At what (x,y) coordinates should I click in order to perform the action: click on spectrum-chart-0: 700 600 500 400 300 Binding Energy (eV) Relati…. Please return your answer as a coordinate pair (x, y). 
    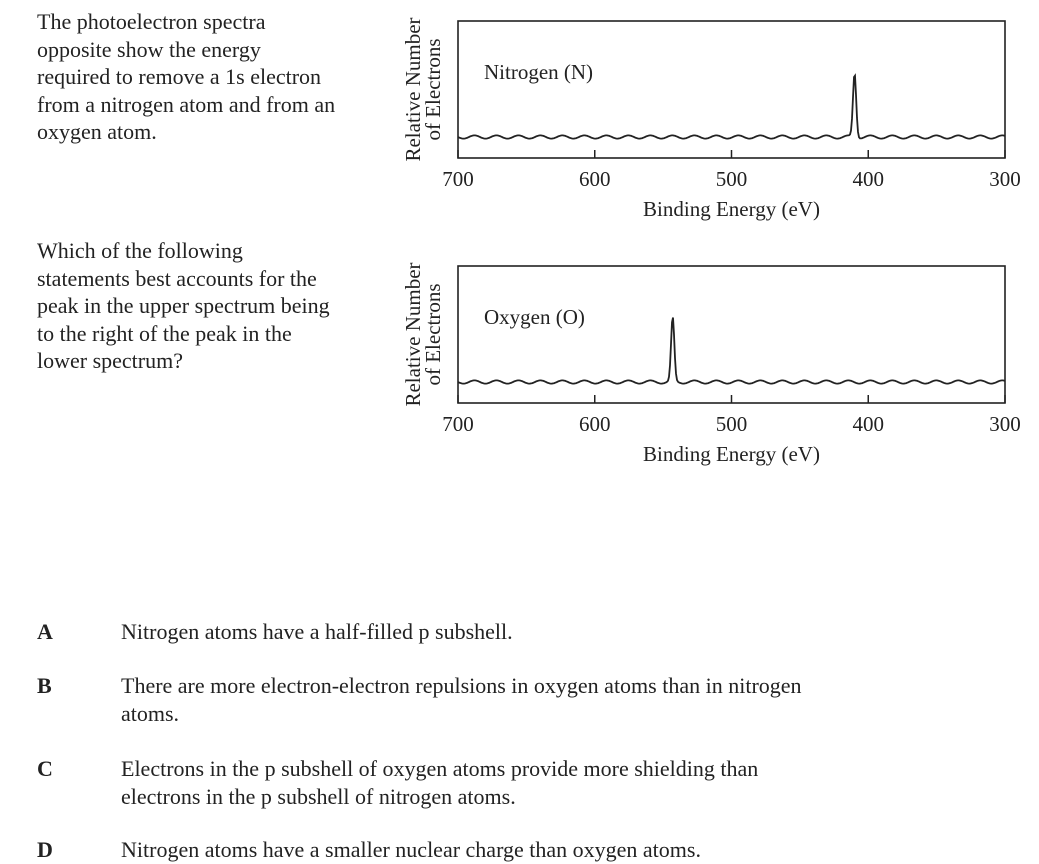
    Looking at the image, I should click on (711, 119).